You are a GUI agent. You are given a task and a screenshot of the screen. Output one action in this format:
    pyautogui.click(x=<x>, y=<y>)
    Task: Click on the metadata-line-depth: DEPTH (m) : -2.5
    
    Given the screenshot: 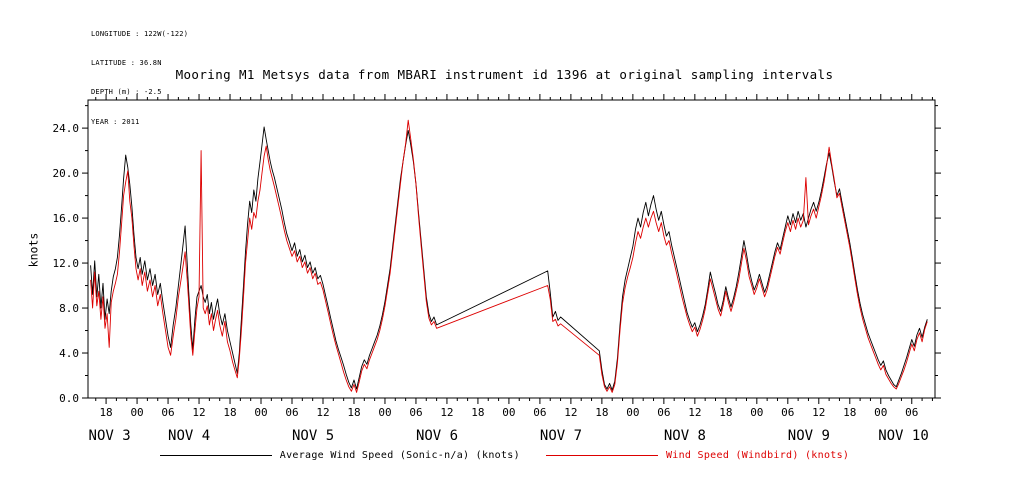 What is the action you would take?
    pyautogui.click(x=126, y=92)
    